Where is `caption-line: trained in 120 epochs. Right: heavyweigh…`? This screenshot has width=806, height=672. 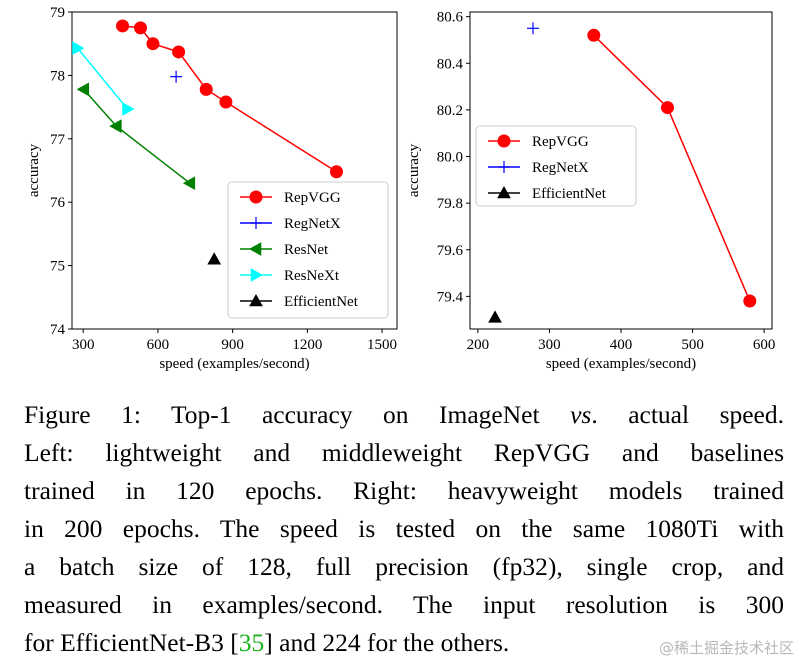
caption-line: trained in 120 epochs. Right: heavyweigh… is located at coordinates (404, 491).